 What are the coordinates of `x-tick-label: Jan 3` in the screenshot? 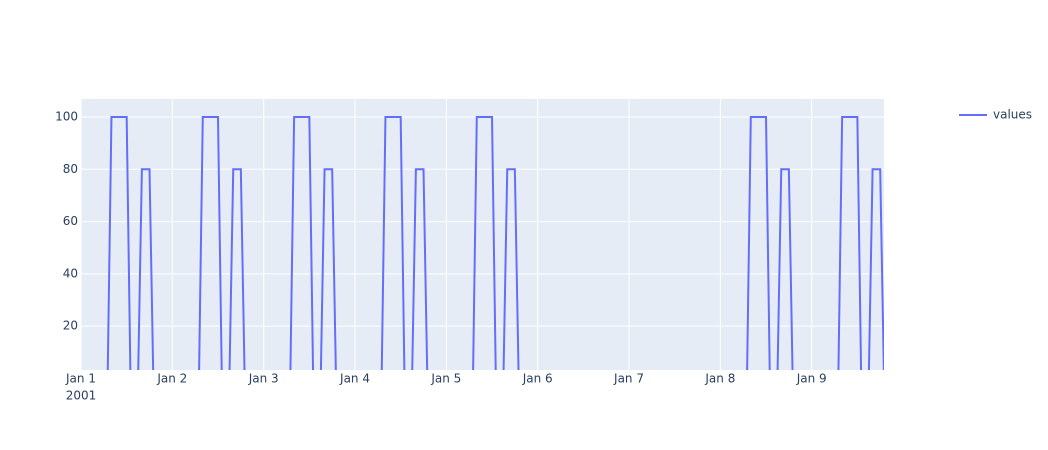 It's located at (263, 379).